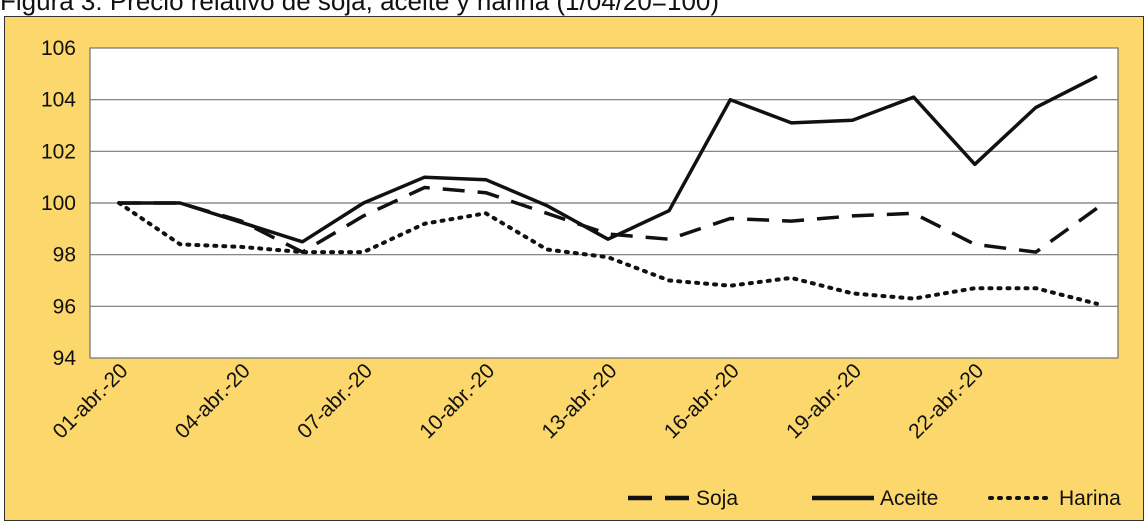 The image size is (1147, 523). I want to click on series-line-soja, so click(609, 219).